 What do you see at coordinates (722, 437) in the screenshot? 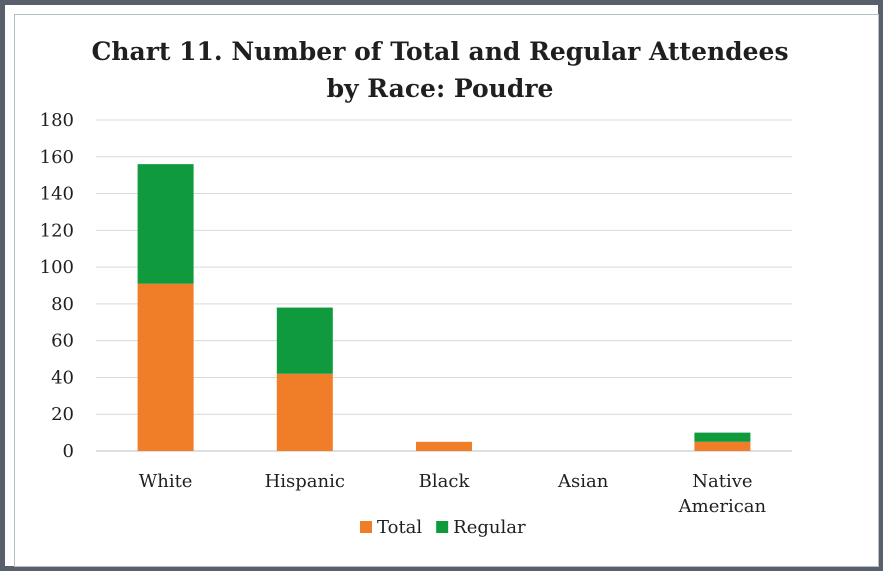
I see `bar-regular-native-american` at bounding box center [722, 437].